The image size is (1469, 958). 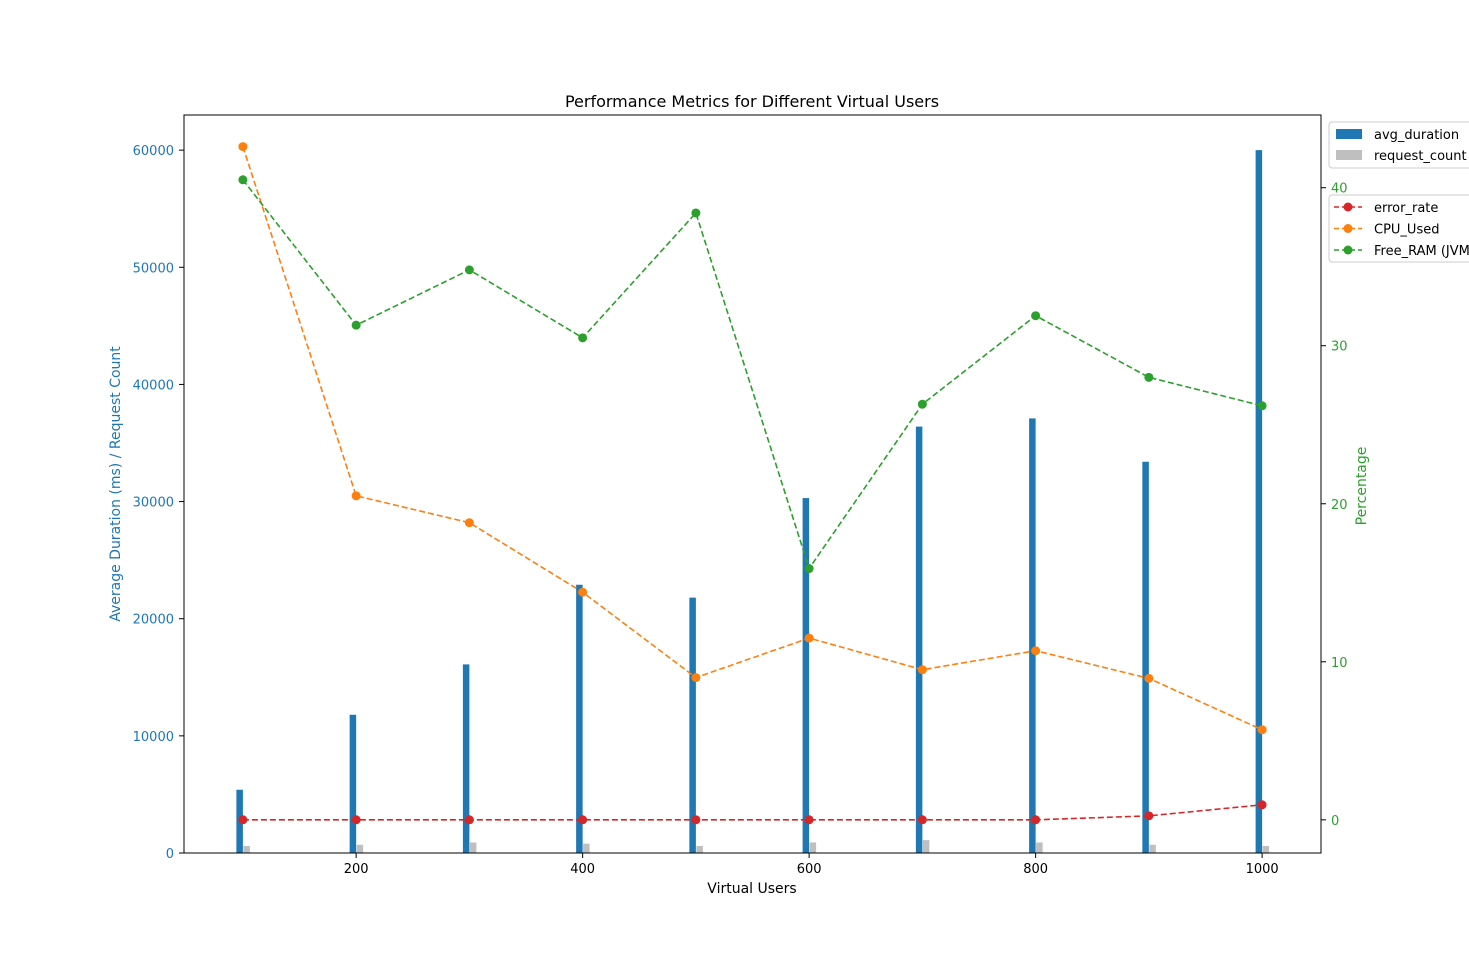 What do you see at coordinates (1262, 869) in the screenshot?
I see `x-tick-label: 1000` at bounding box center [1262, 869].